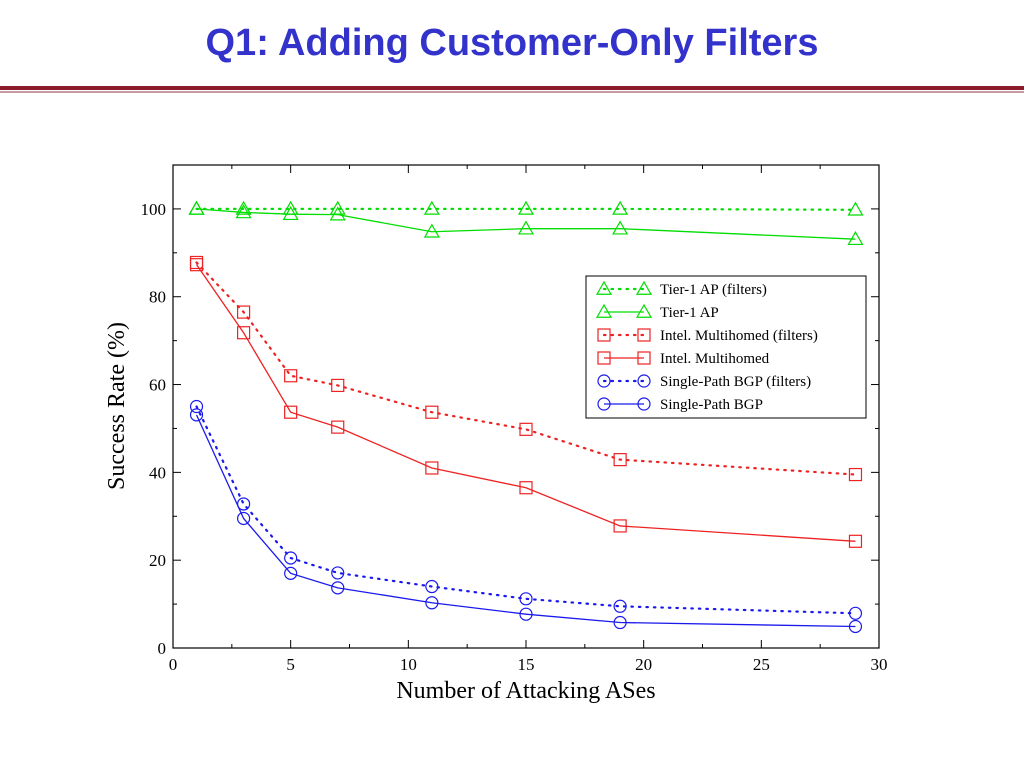 This screenshot has width=1024, height=768. I want to click on legend-entry: Intel. Multihomed (filters), so click(707, 336).